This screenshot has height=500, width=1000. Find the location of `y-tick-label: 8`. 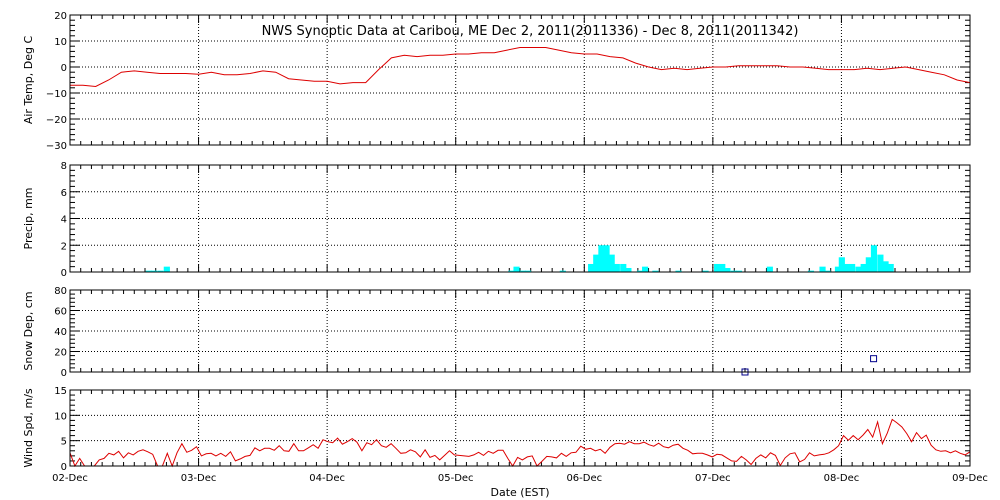

y-tick-label: 8 is located at coordinates (64, 166).